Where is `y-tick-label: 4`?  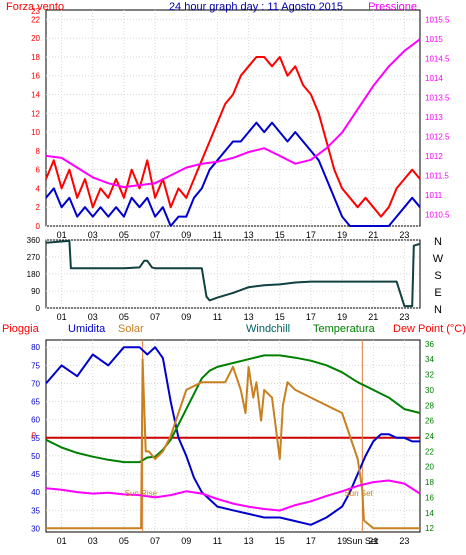 y-tick-label: 4 is located at coordinates (38, 188).